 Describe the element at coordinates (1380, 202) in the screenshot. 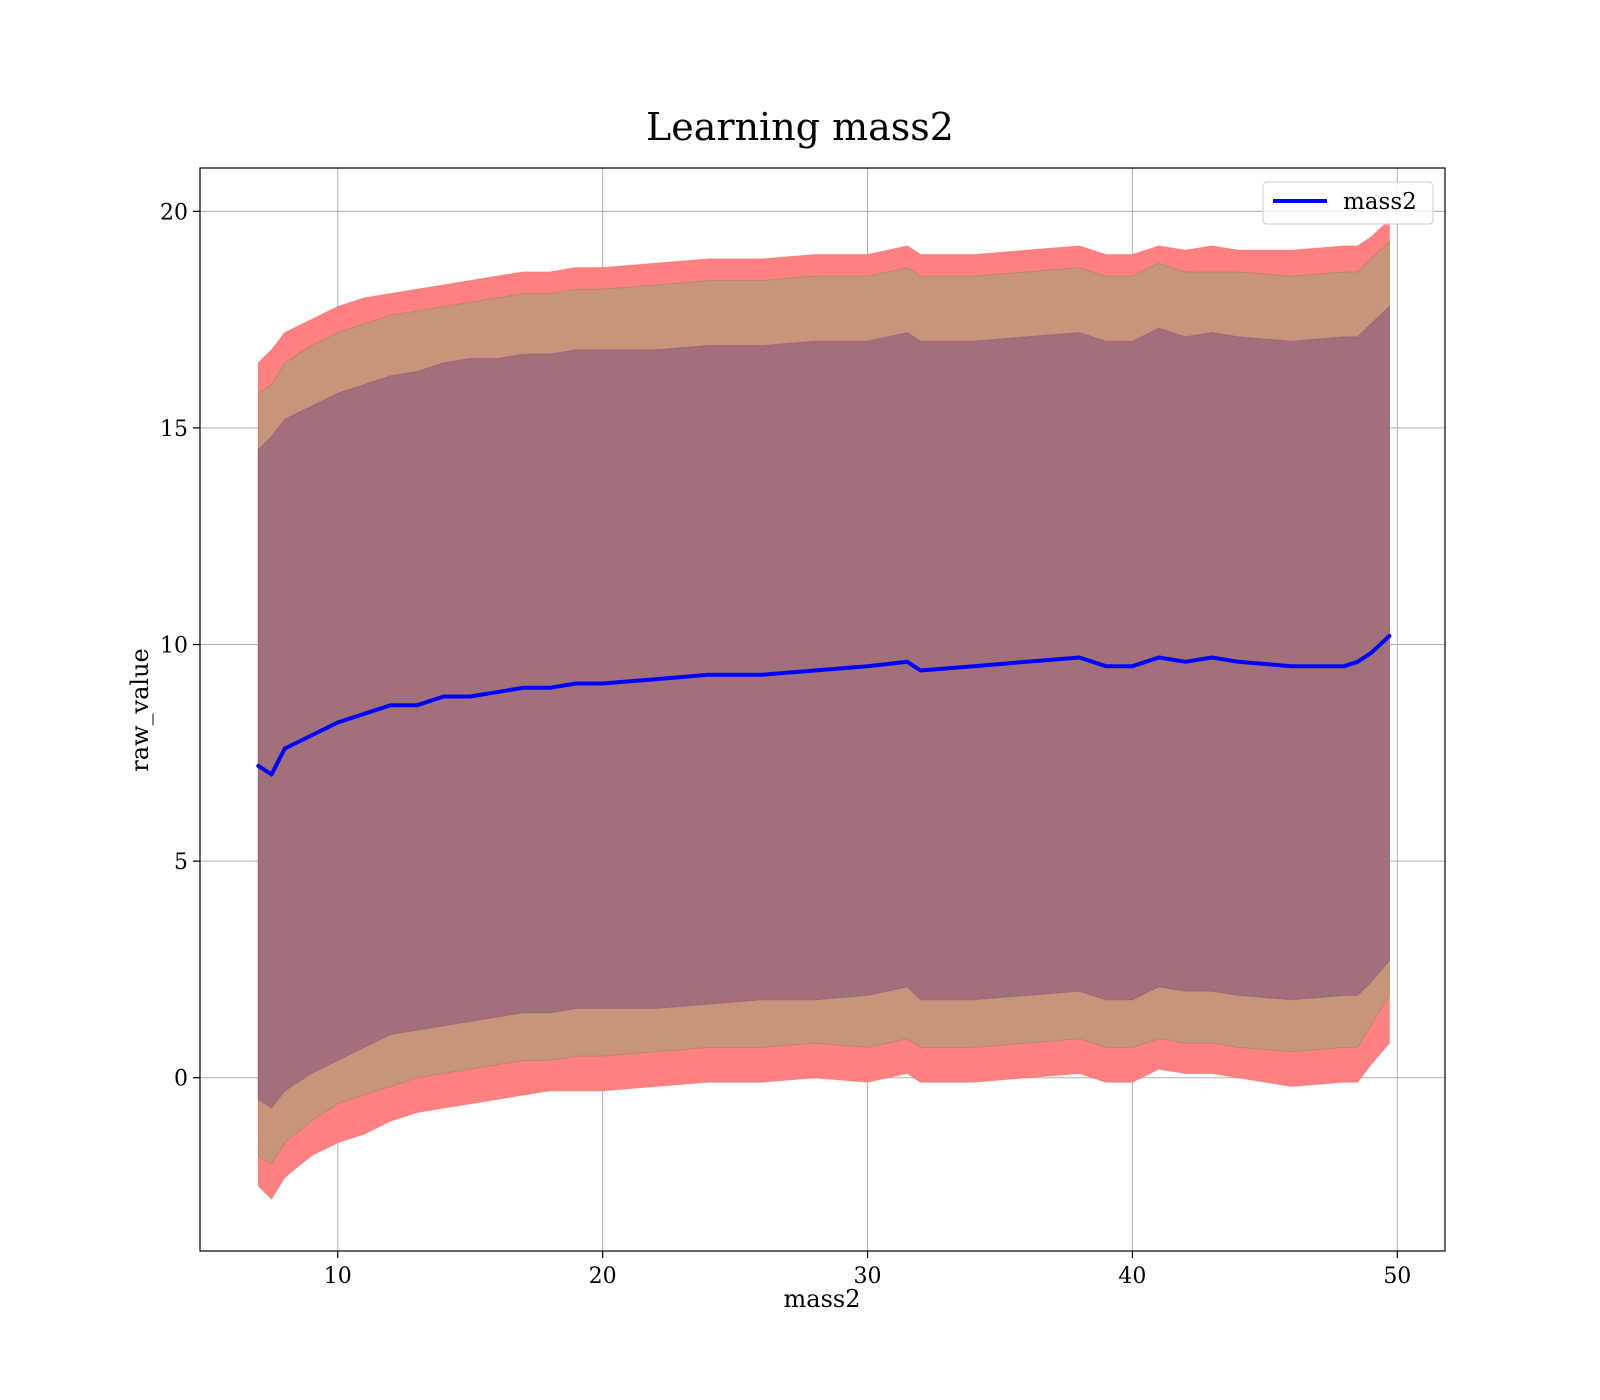

I see `legend-label-mass2: mass2` at that location.